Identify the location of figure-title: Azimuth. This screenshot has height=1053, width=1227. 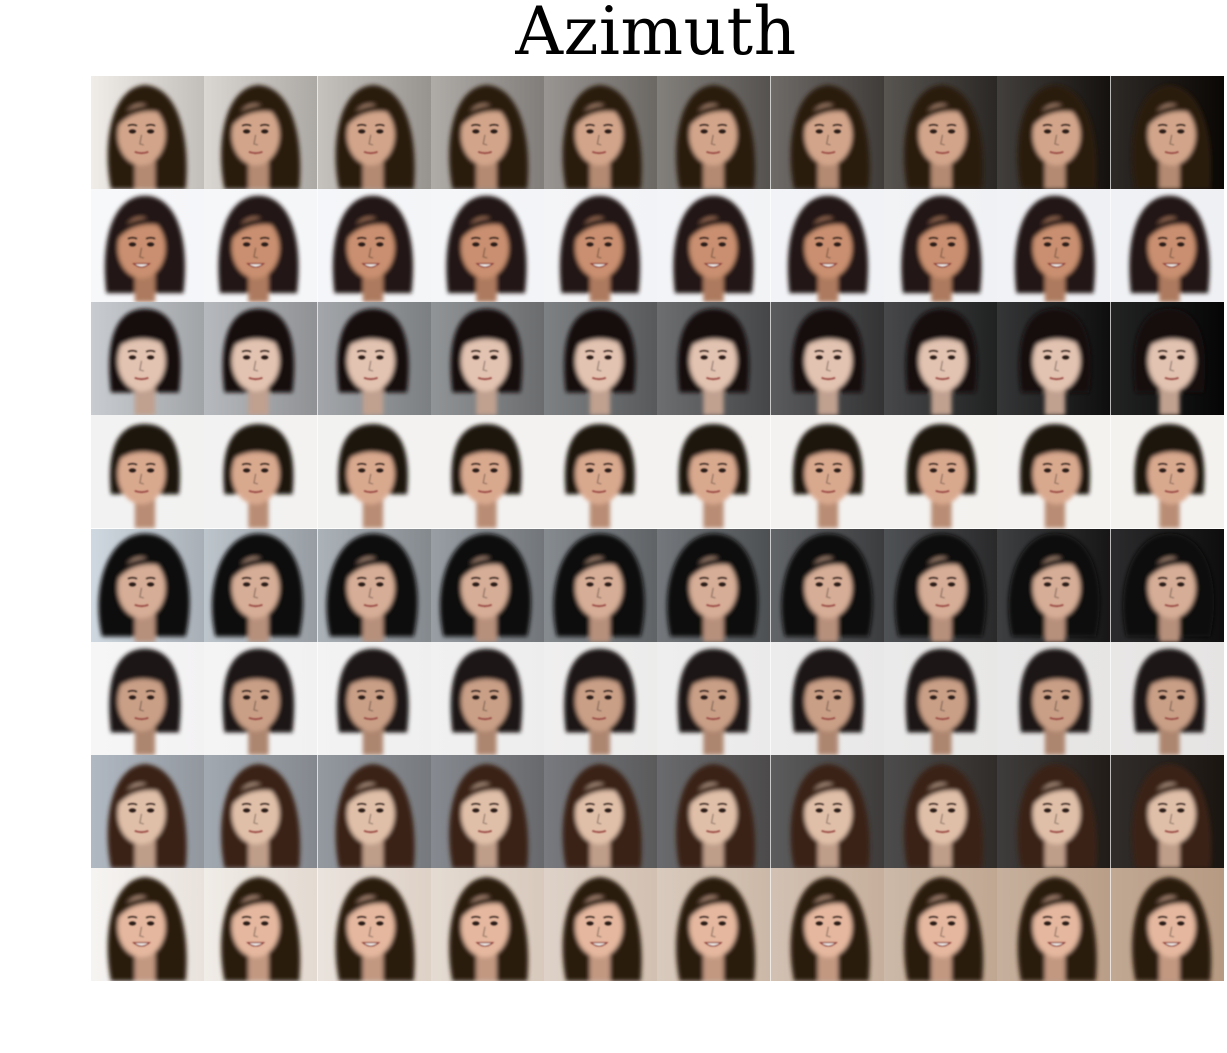
(656, 35).